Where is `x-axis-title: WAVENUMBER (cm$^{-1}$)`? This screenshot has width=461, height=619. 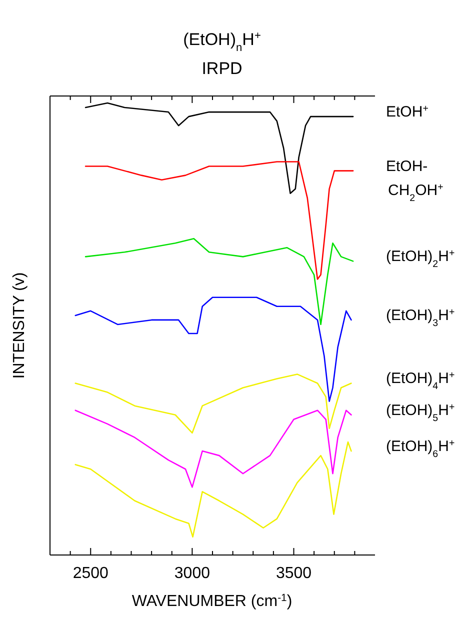 x-axis-title: WAVENUMBER (cm$^{-1}$) is located at coordinates (212, 601).